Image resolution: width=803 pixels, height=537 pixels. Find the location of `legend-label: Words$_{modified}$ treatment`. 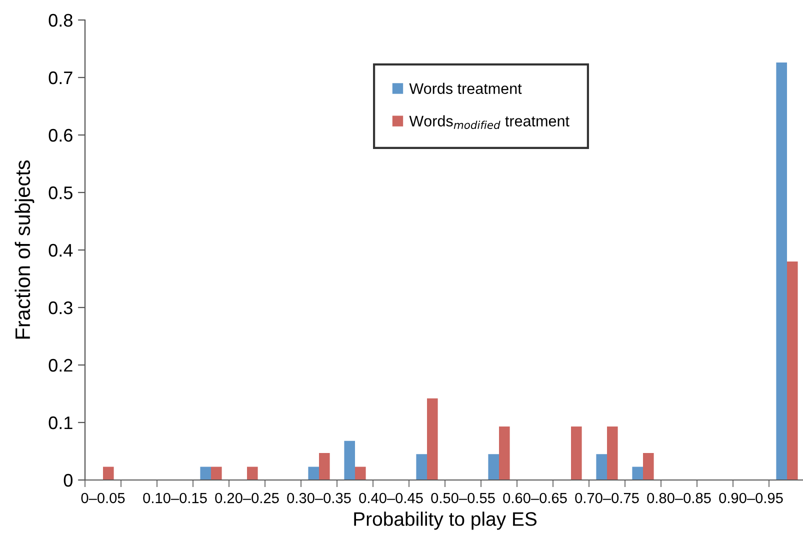

legend-label: Words$_{modified}$ treatment is located at coordinates (489, 122).